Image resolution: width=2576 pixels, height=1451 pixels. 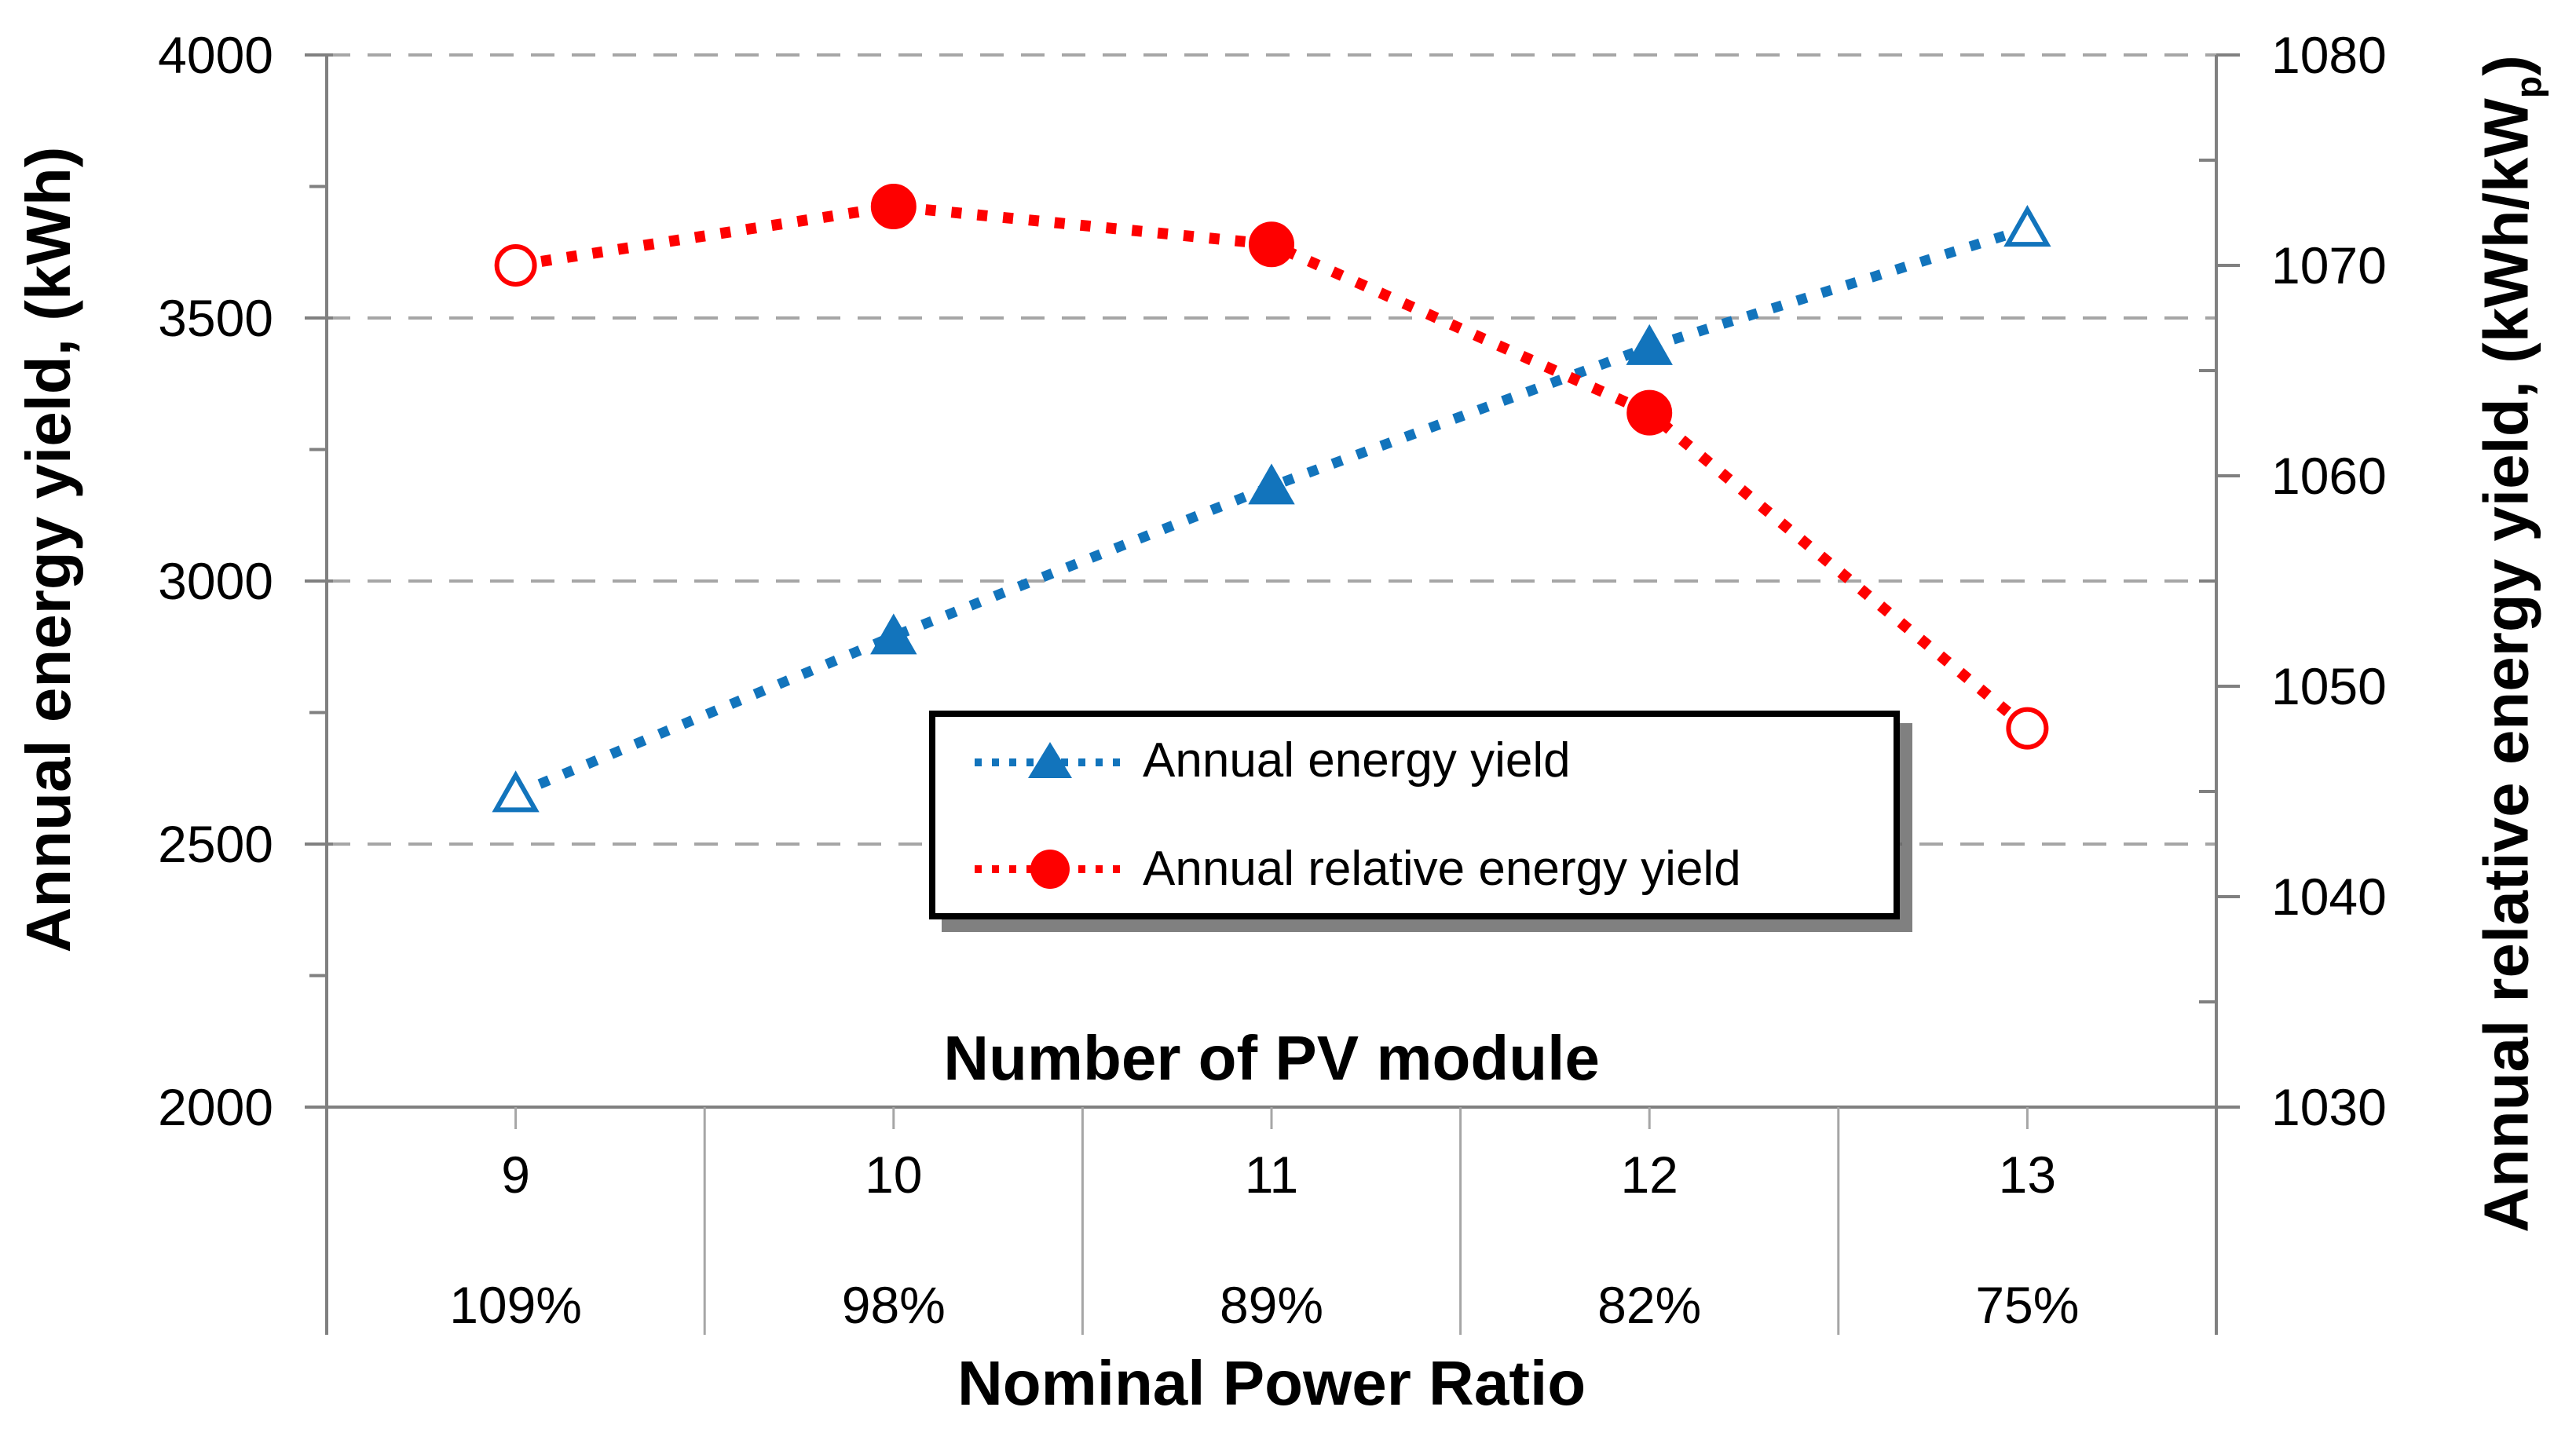 I want to click on legend-item-annual-relative-energy-yield: Annual relative energy yield, so click(x=1429, y=869).